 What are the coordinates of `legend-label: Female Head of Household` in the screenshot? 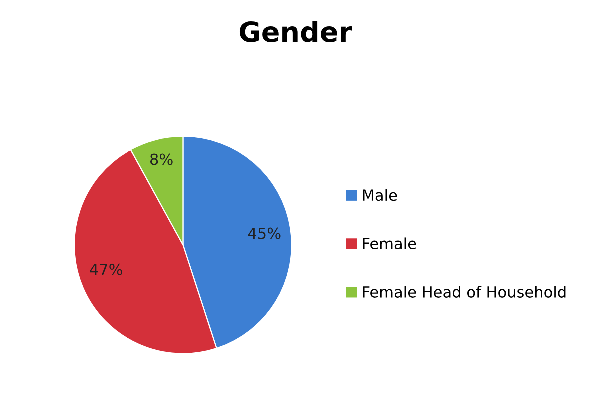 It's located at (464, 292).